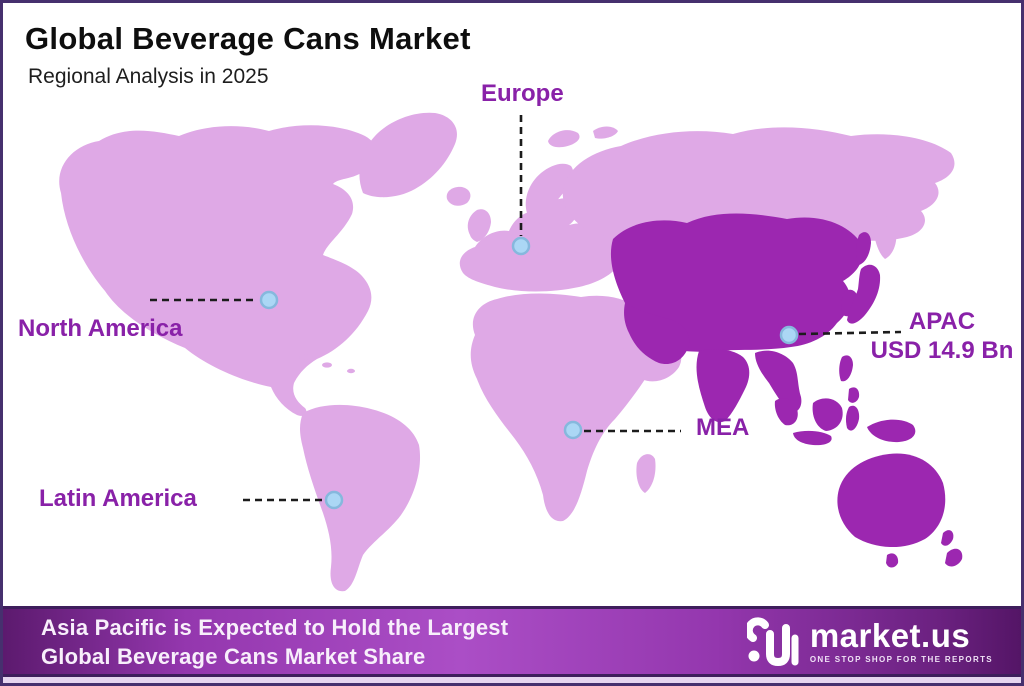  What do you see at coordinates (942, 336) in the screenshot?
I see `label-apac: APAC USD 14.9 Bn` at bounding box center [942, 336].